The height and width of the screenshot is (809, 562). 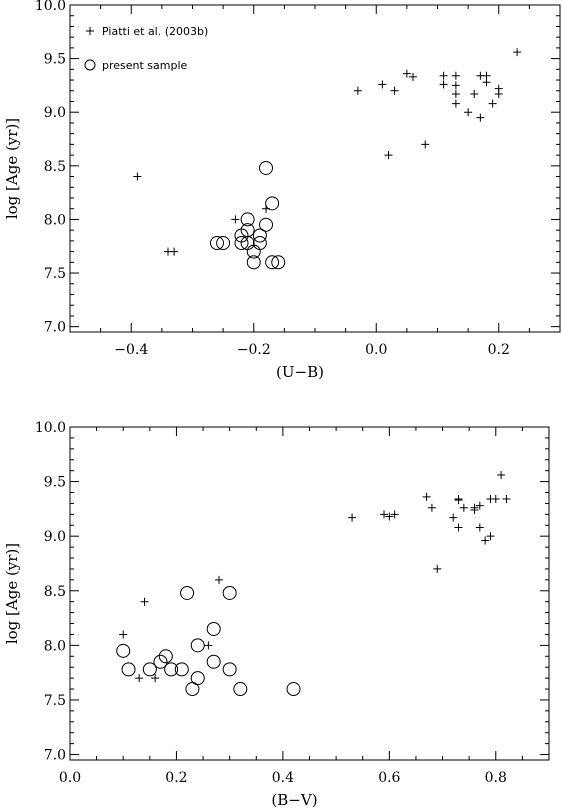 What do you see at coordinates (90, 31) in the screenshot?
I see `legend-plus-marker` at bounding box center [90, 31].